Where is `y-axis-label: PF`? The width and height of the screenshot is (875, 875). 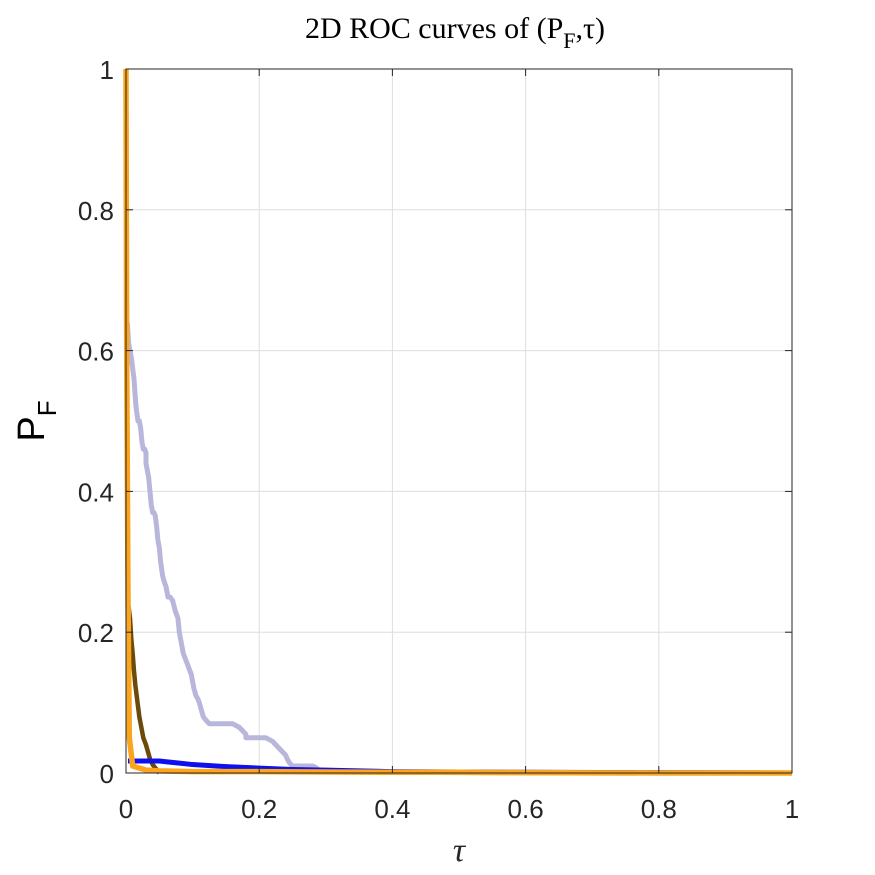 y-axis-label: PF is located at coordinates (36, 420).